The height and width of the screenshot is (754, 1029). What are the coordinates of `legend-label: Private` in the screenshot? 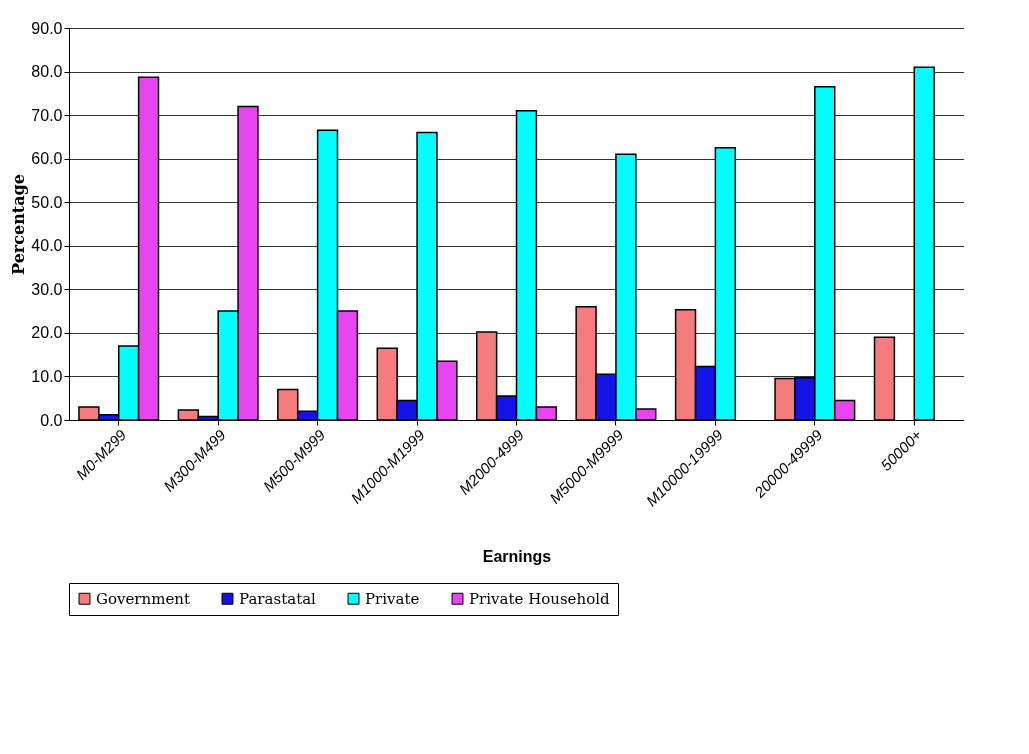 It's located at (392, 598).